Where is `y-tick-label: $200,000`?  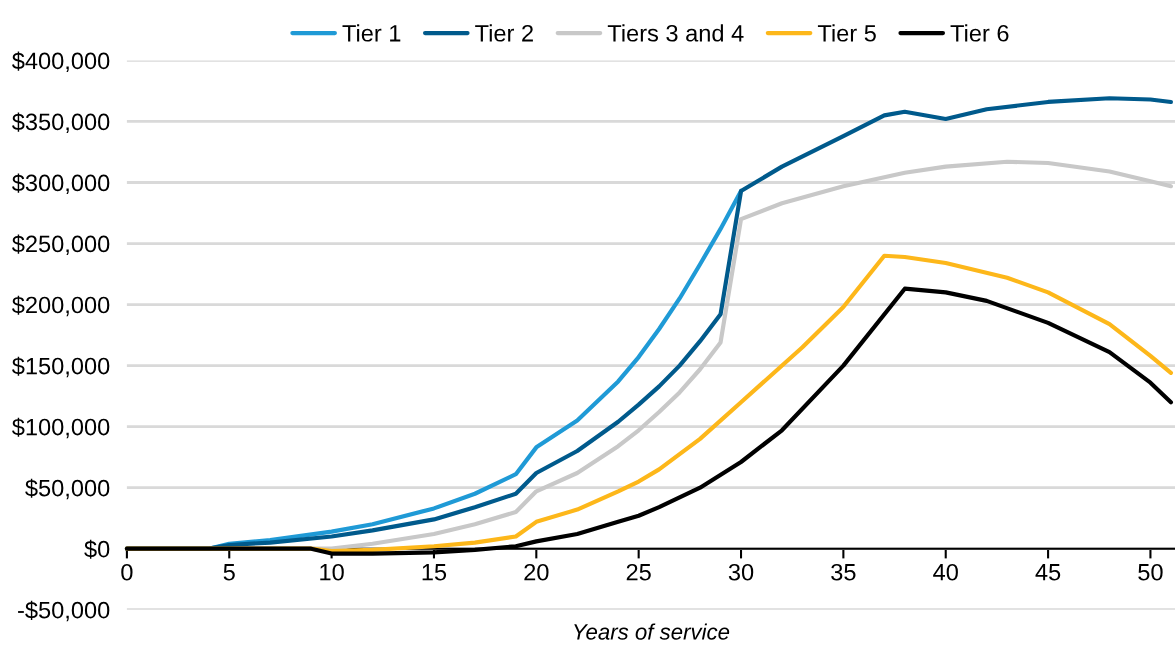 y-tick-label: $200,000 is located at coordinates (61, 306).